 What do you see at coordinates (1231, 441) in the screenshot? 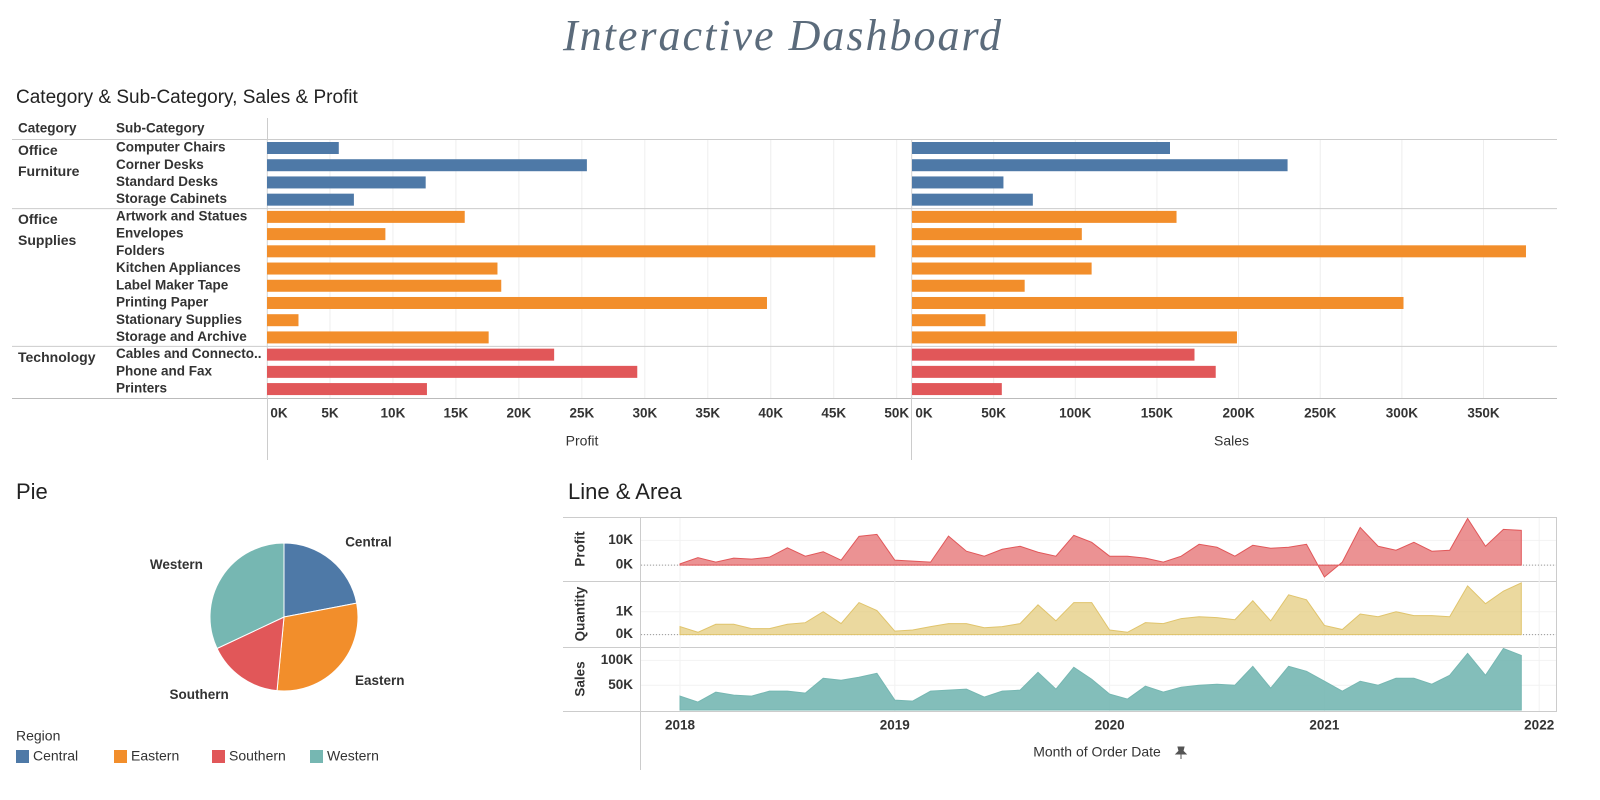
I see `axis-title: Sales` at bounding box center [1231, 441].